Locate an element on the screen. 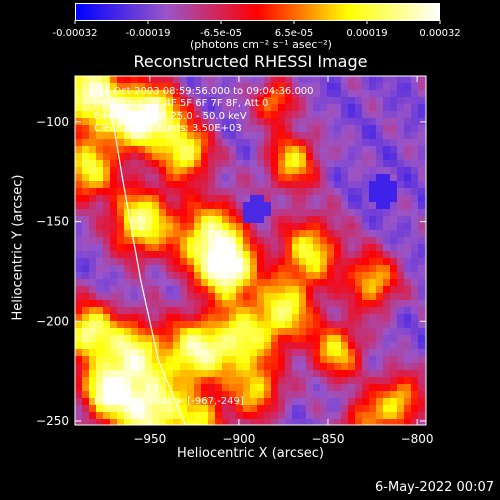 The height and width of the screenshot is (500, 500). footer-timestamp: 6-May-2022 00:07 is located at coordinates (434, 487).